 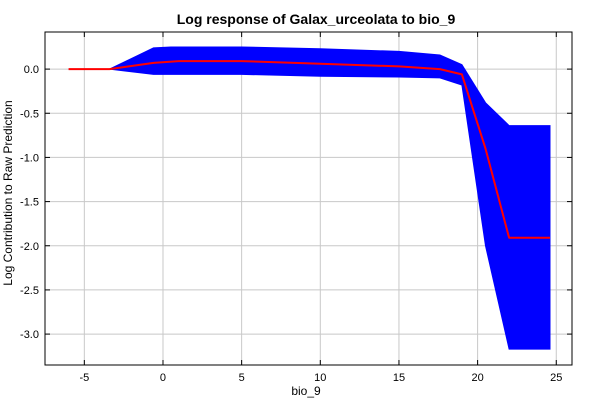 What do you see at coordinates (84, 378) in the screenshot?
I see `x-tick-label: -5` at bounding box center [84, 378].